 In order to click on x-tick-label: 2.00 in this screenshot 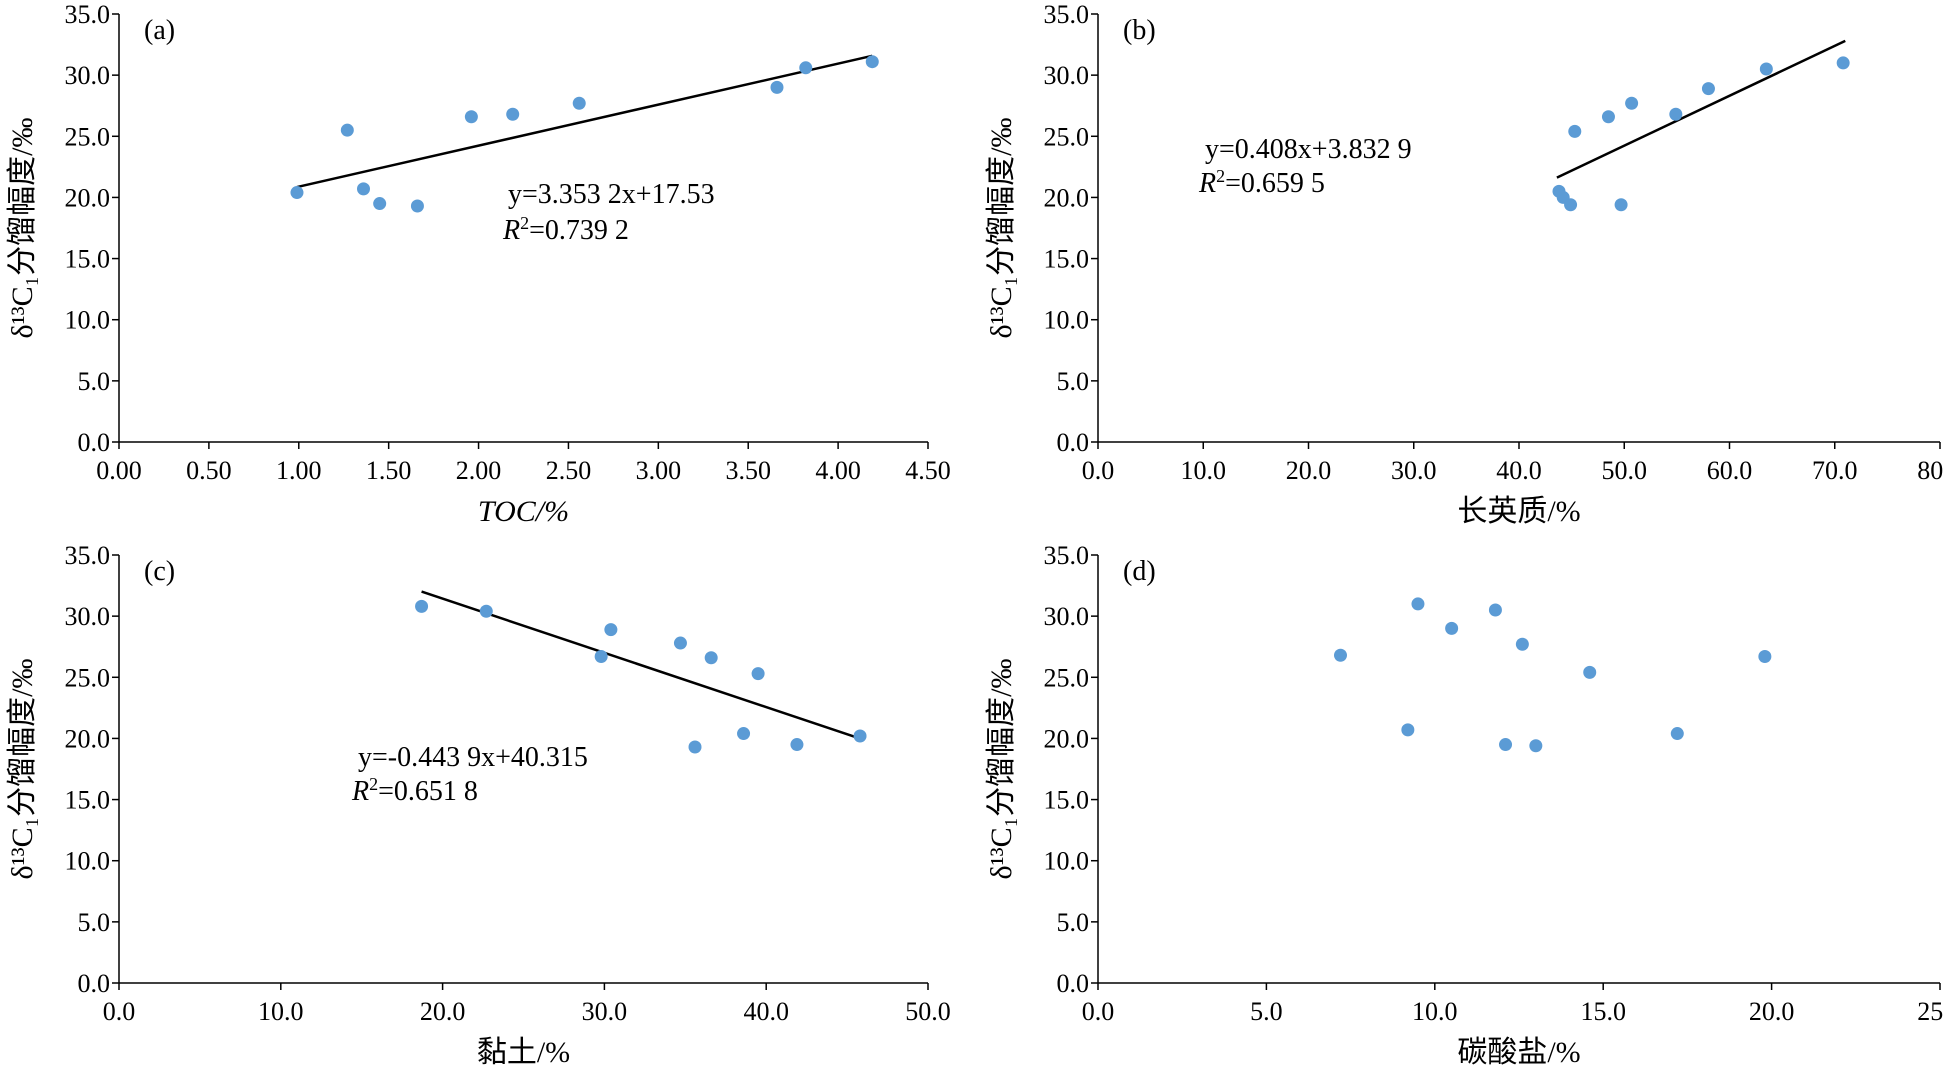, I will do `click(479, 470)`.